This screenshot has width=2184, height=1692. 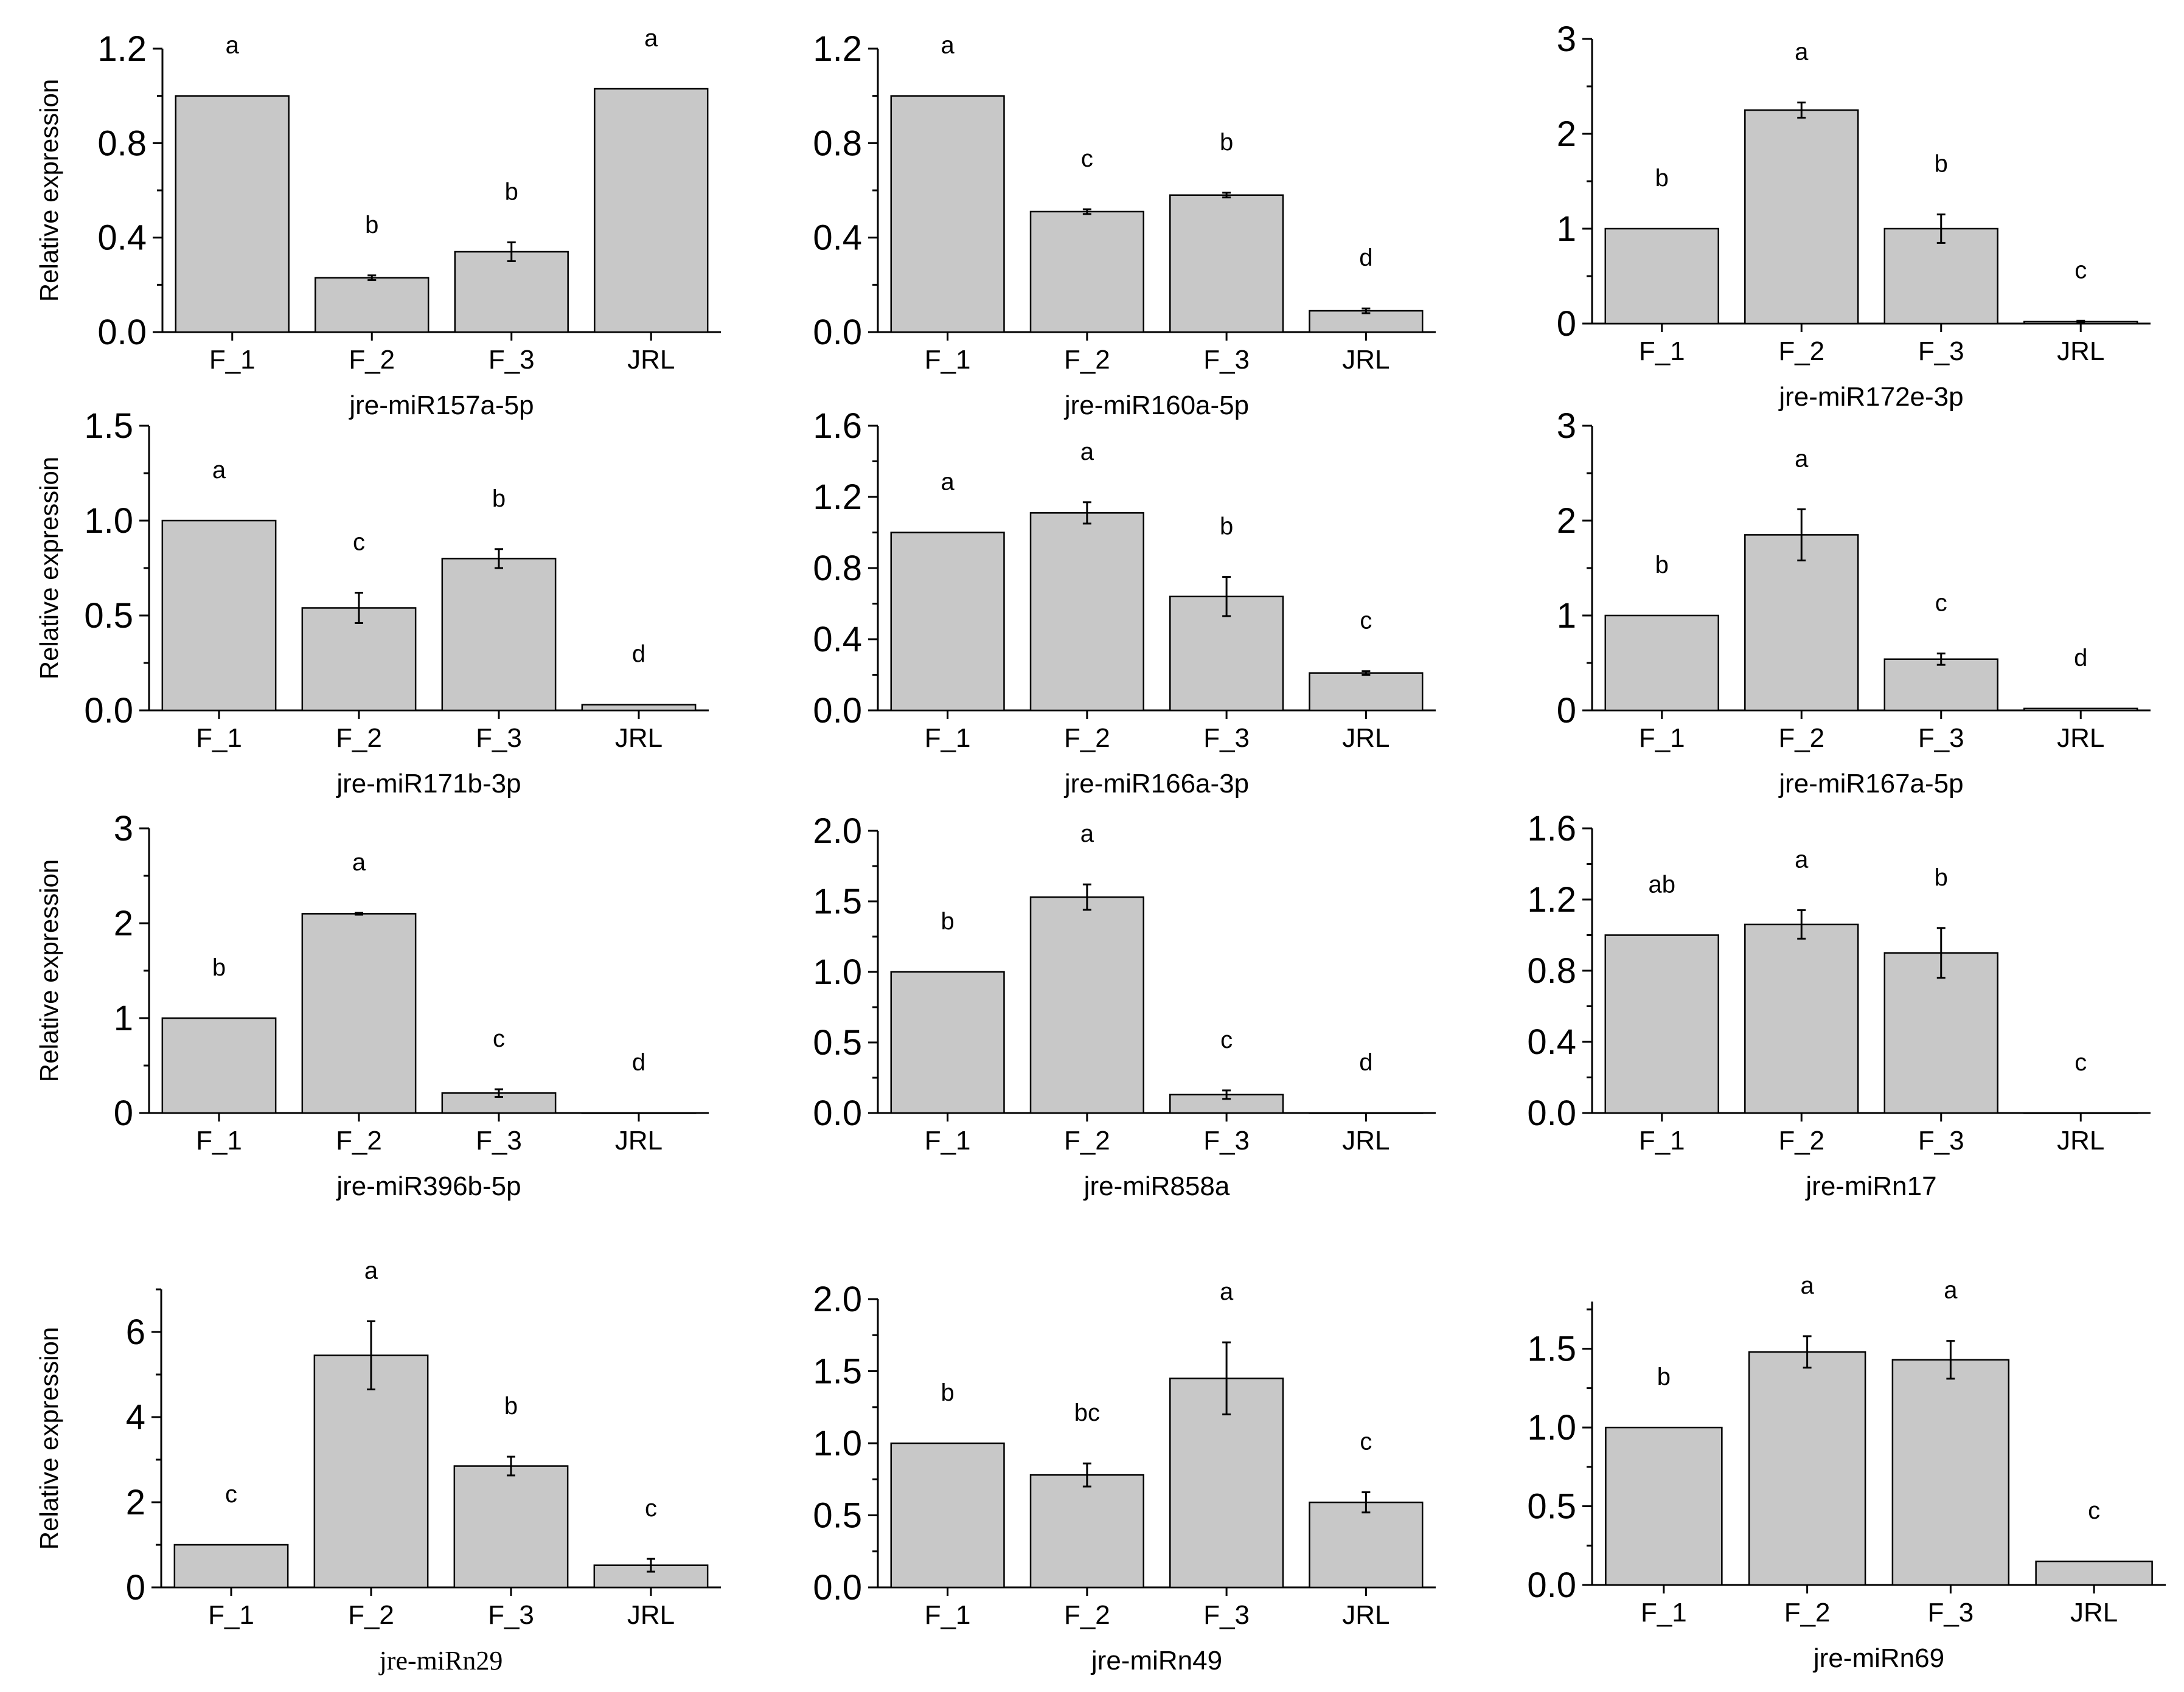 What do you see at coordinates (1156, 405) in the screenshot?
I see `panel-title: jre-miR160a-5p` at bounding box center [1156, 405].